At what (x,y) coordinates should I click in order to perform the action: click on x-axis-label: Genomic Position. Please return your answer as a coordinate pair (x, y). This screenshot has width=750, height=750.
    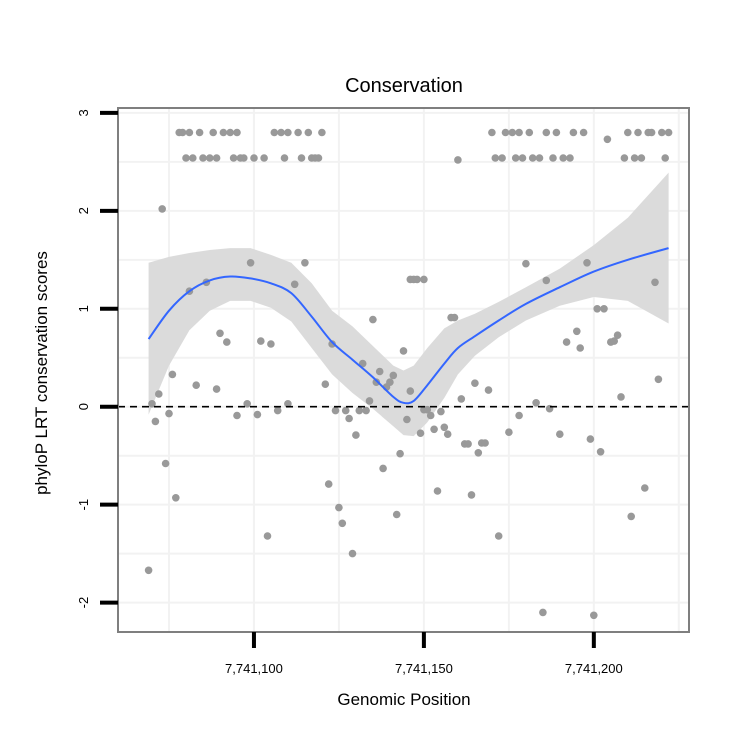
    Looking at the image, I should click on (403, 699).